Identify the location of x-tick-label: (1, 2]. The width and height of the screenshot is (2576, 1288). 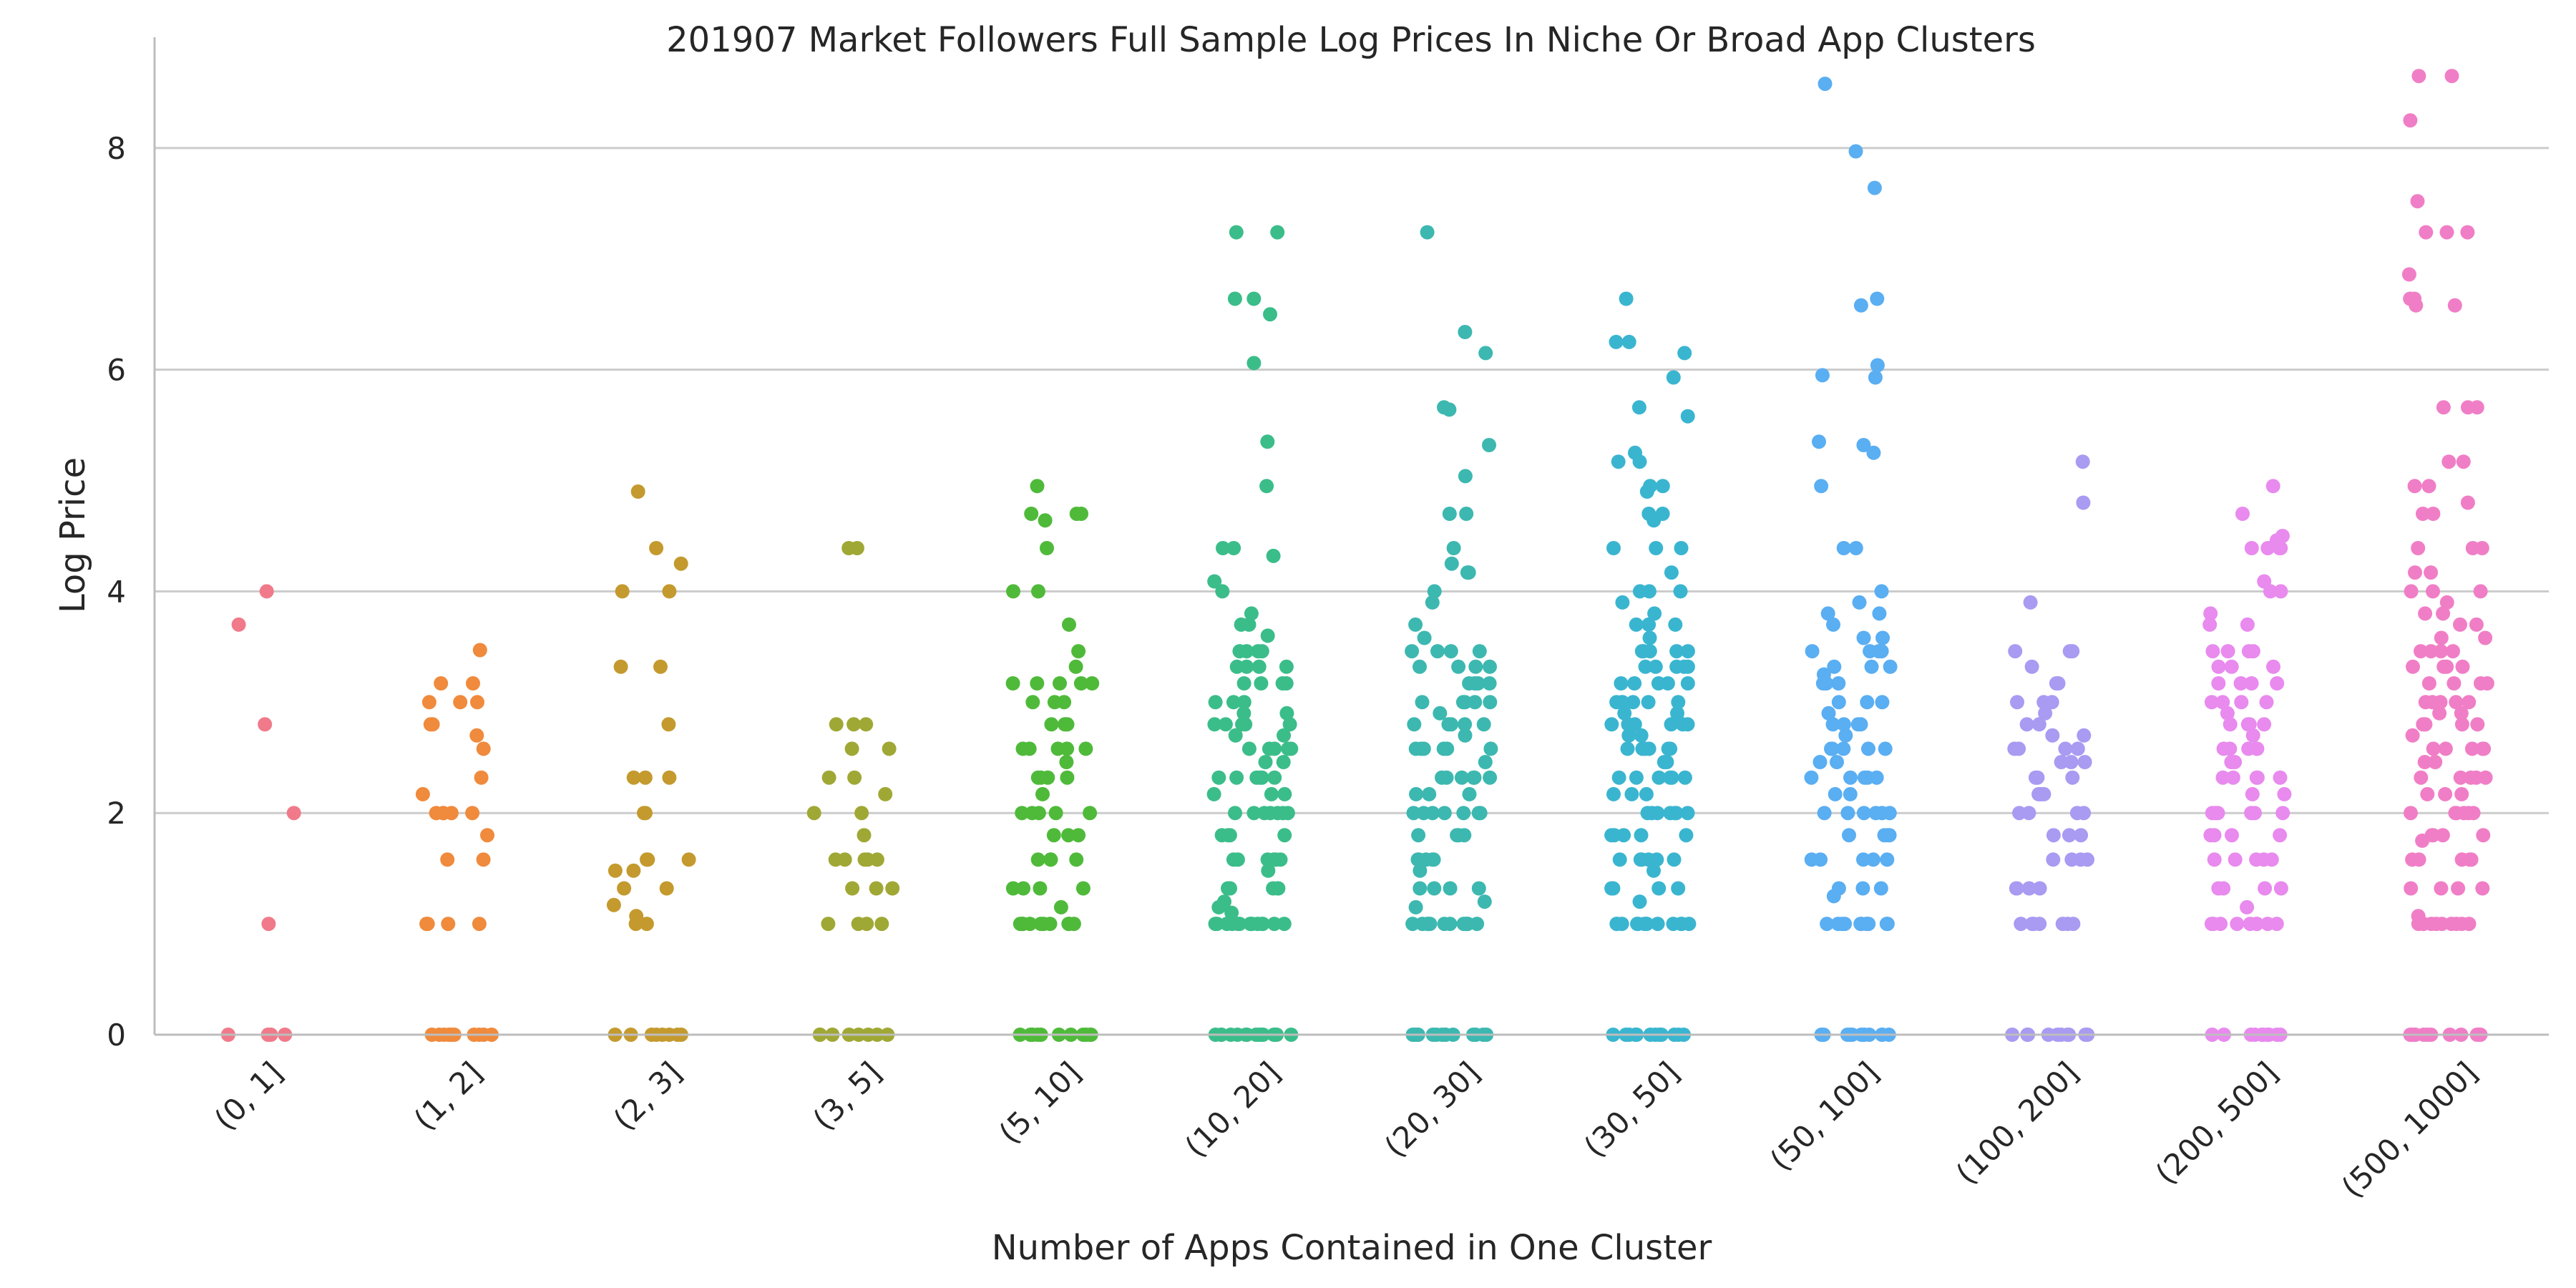
(448, 1095).